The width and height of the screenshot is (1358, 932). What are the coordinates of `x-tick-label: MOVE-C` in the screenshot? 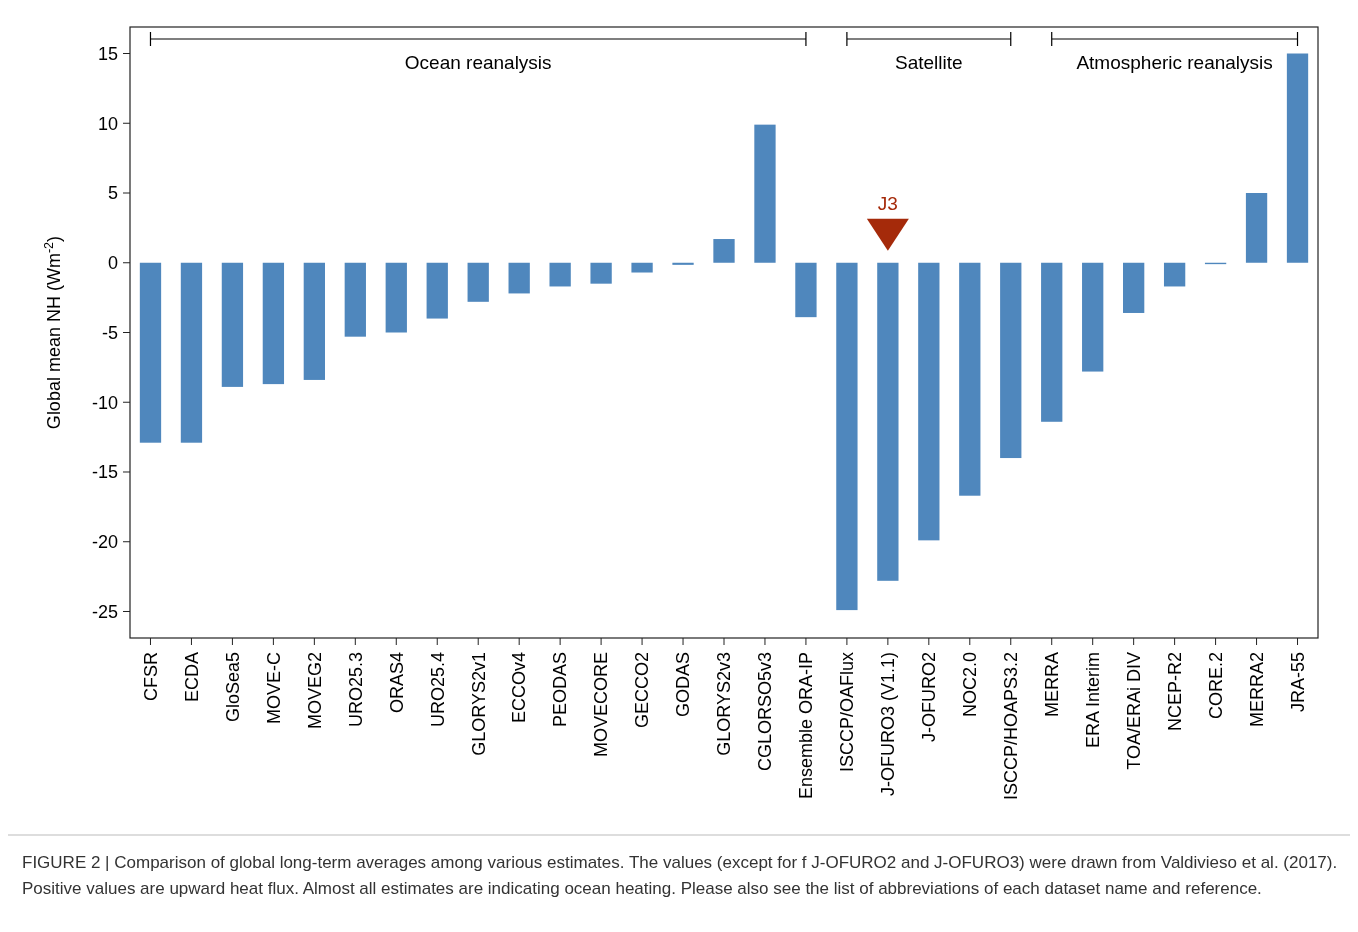 It's located at (273, 688).